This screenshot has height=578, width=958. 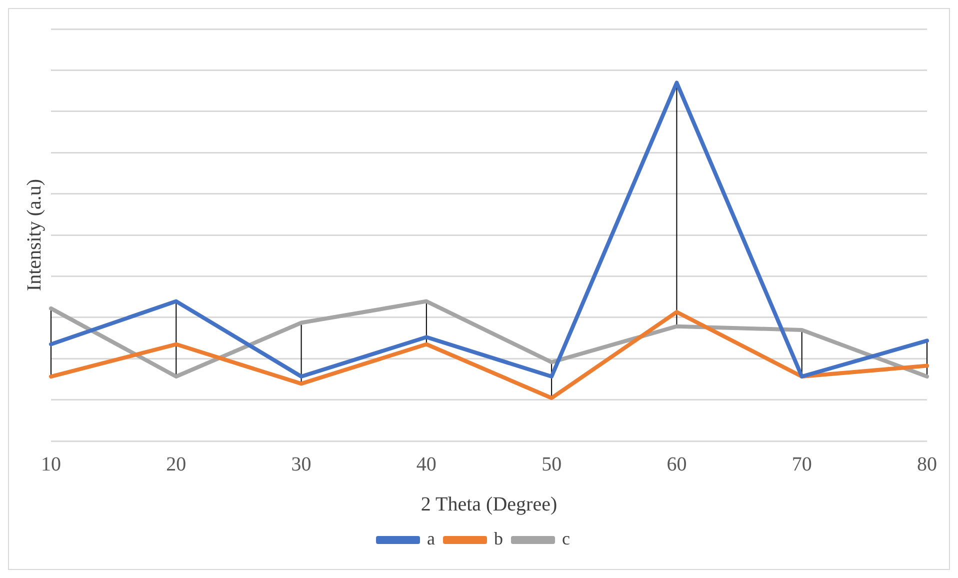 What do you see at coordinates (301, 464) in the screenshot?
I see `x-tick-label: 30` at bounding box center [301, 464].